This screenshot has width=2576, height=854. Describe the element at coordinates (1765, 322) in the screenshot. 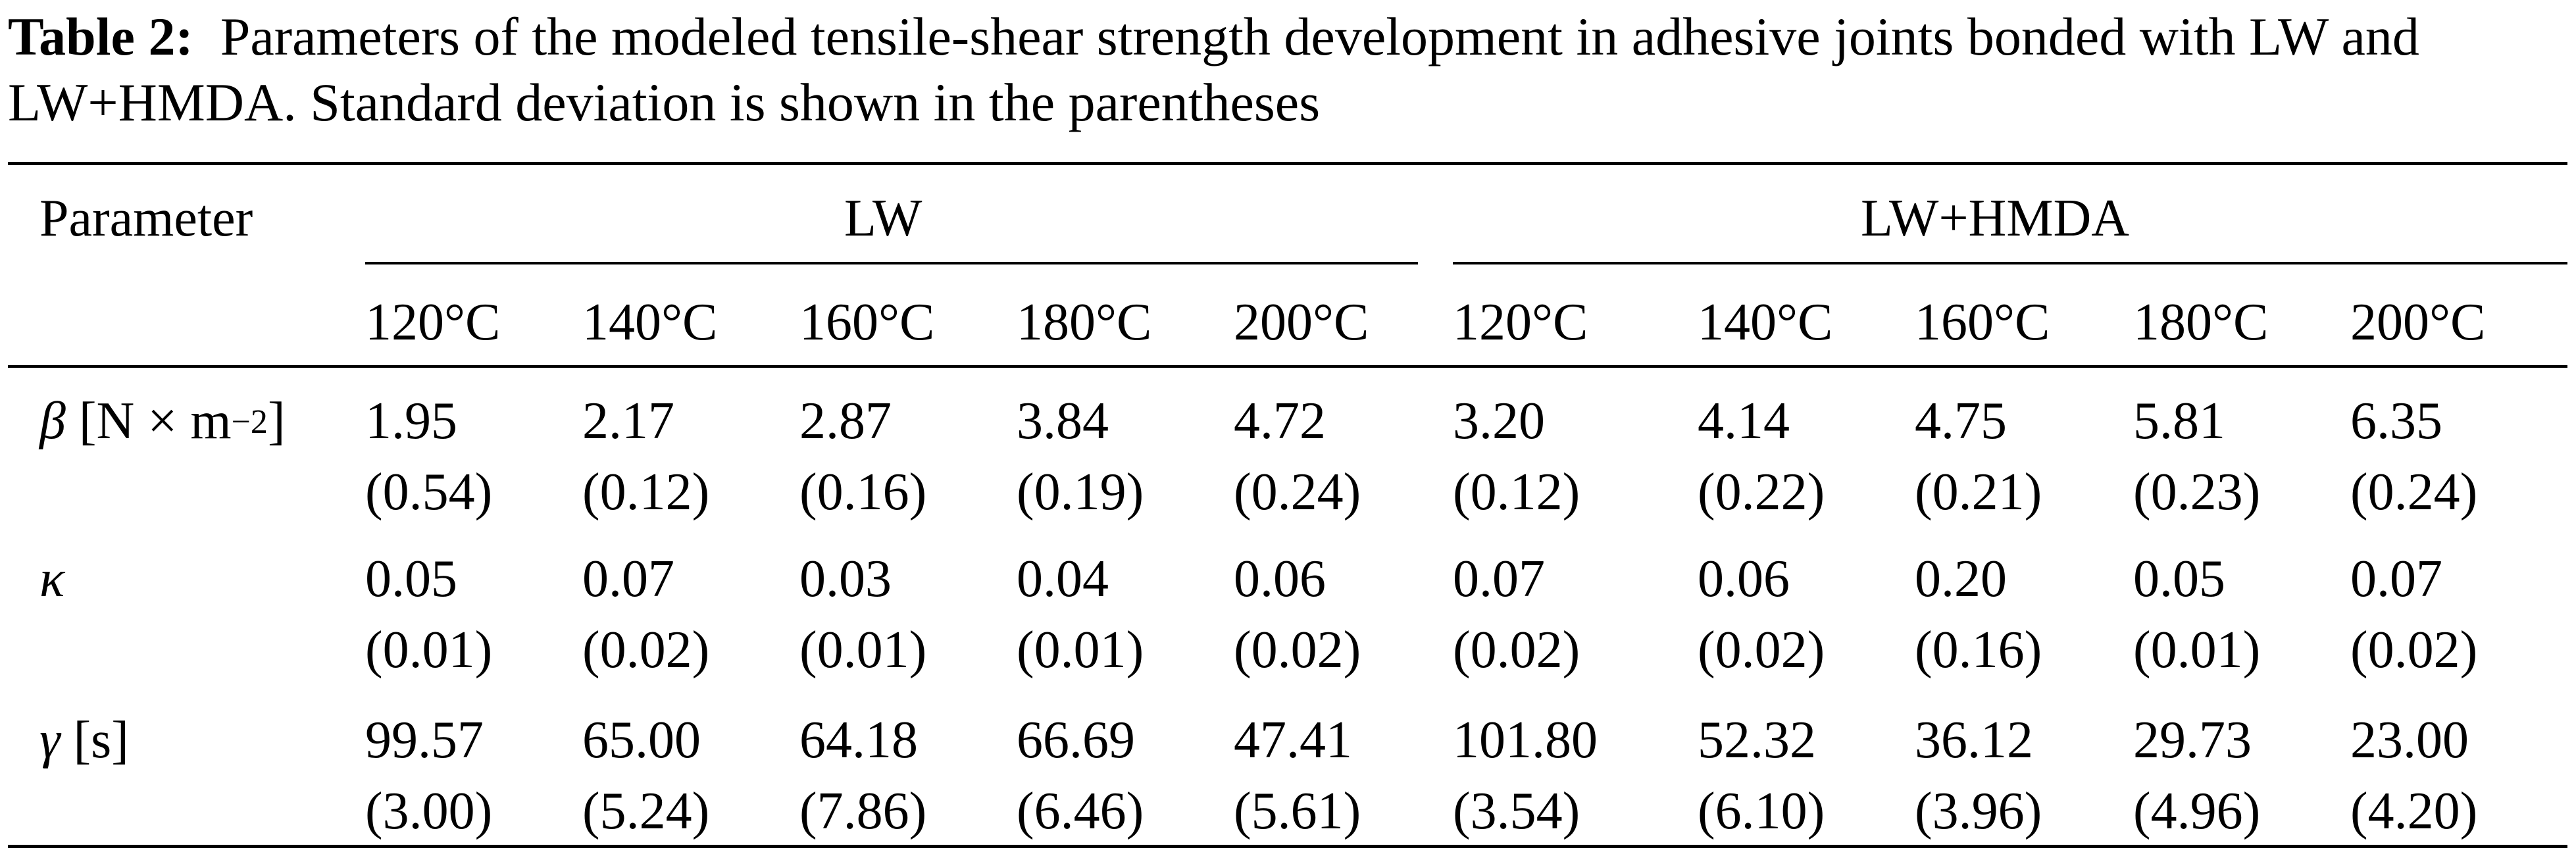

I see `temp-header-1-1: 140°C` at that location.